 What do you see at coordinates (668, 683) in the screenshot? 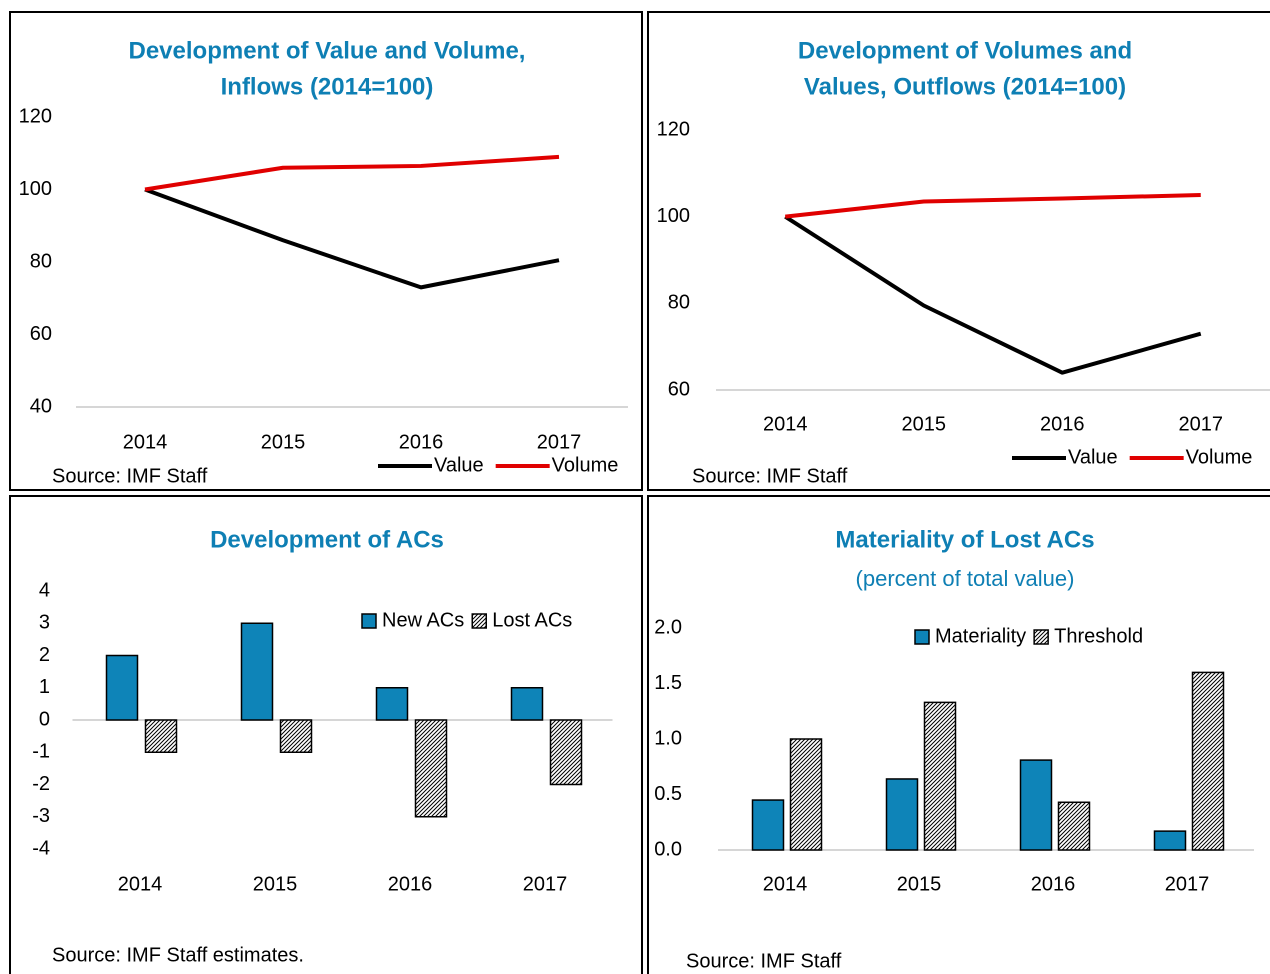
I see `y-tick-label: 1.5` at bounding box center [668, 683].